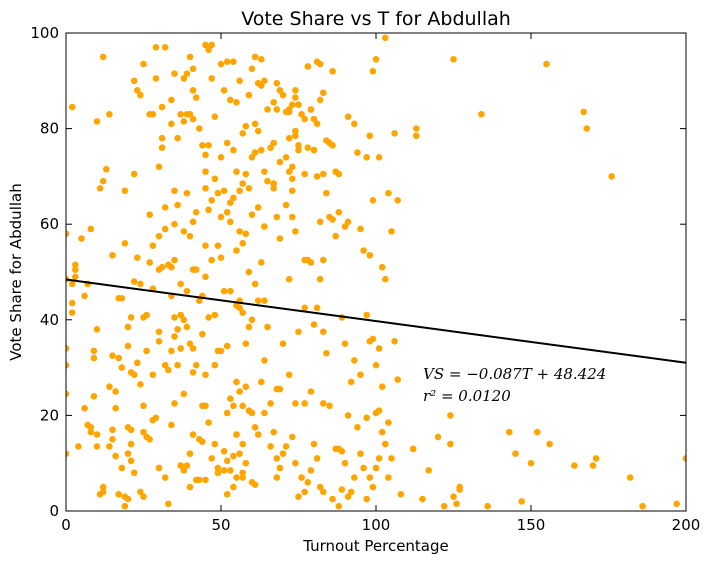  Describe the element at coordinates (375, 546) in the screenshot. I see `x-axis-title: Turnout Percentage` at that location.